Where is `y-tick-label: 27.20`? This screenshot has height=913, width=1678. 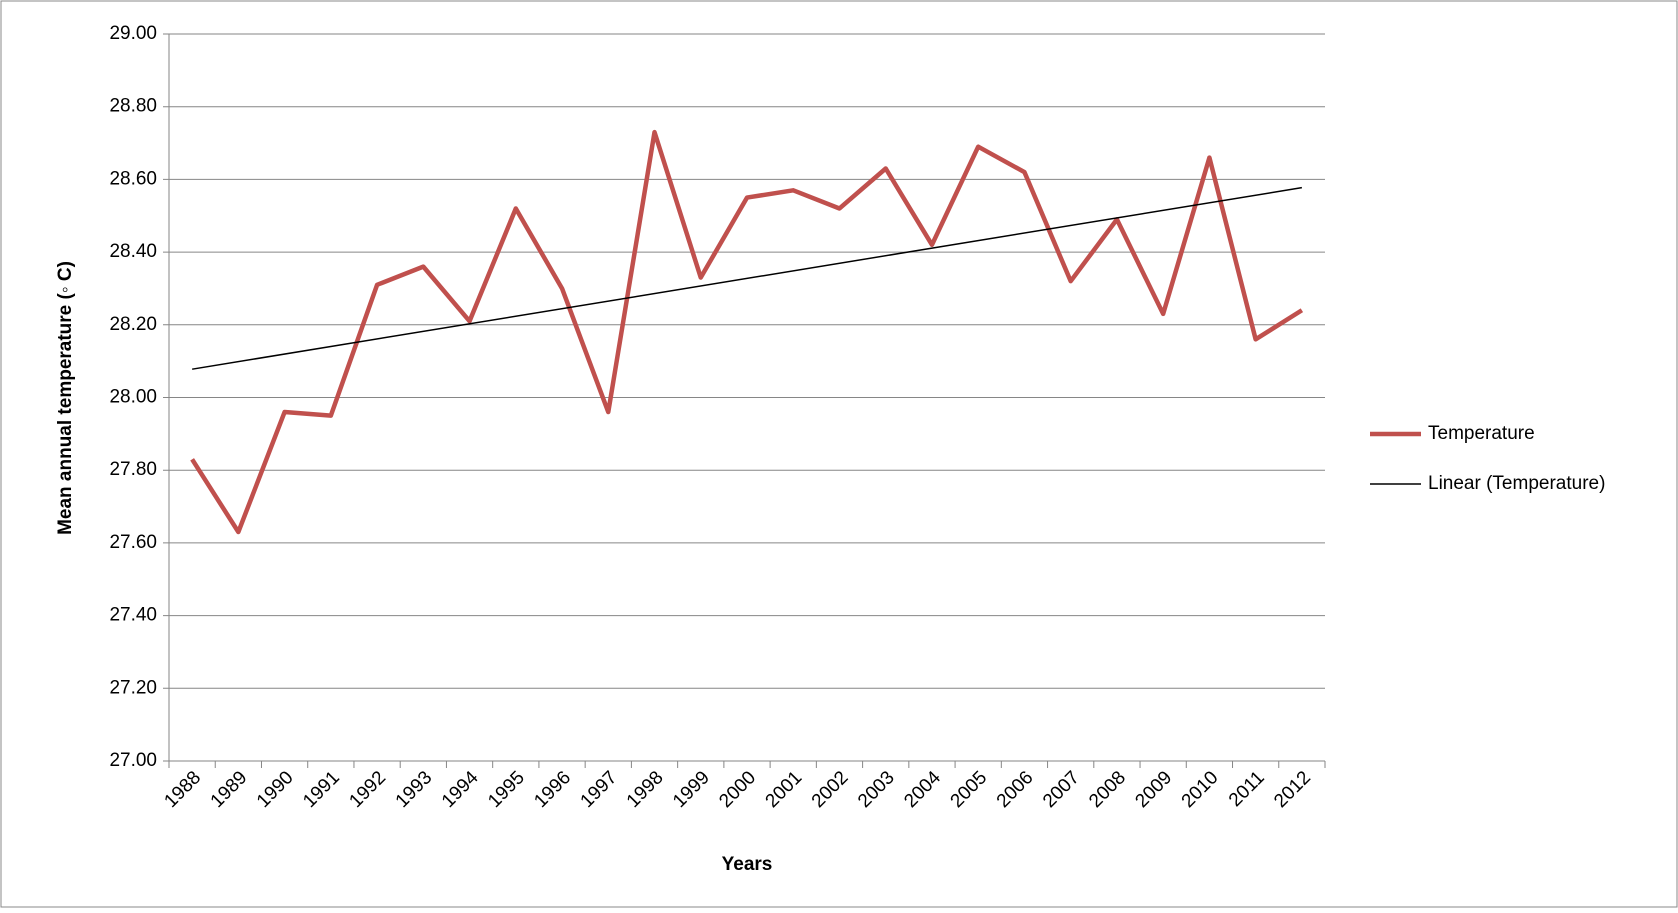
y-tick-label: 27.20 is located at coordinates (133, 687).